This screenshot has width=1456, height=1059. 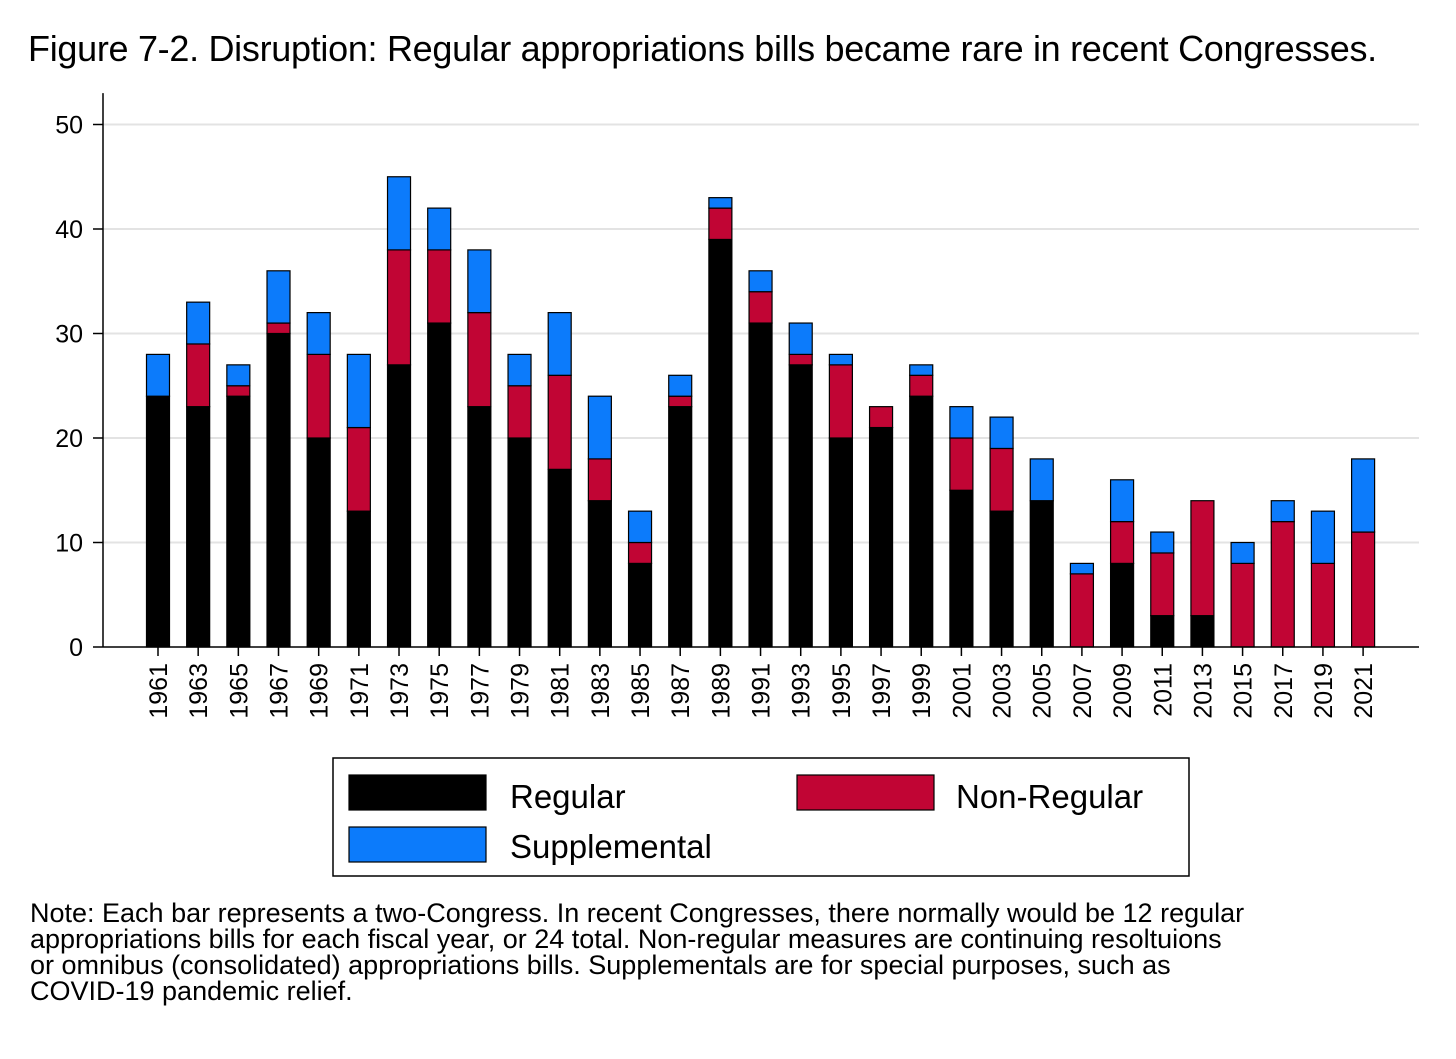 I want to click on bar-non-regular-1969, so click(x=318, y=396).